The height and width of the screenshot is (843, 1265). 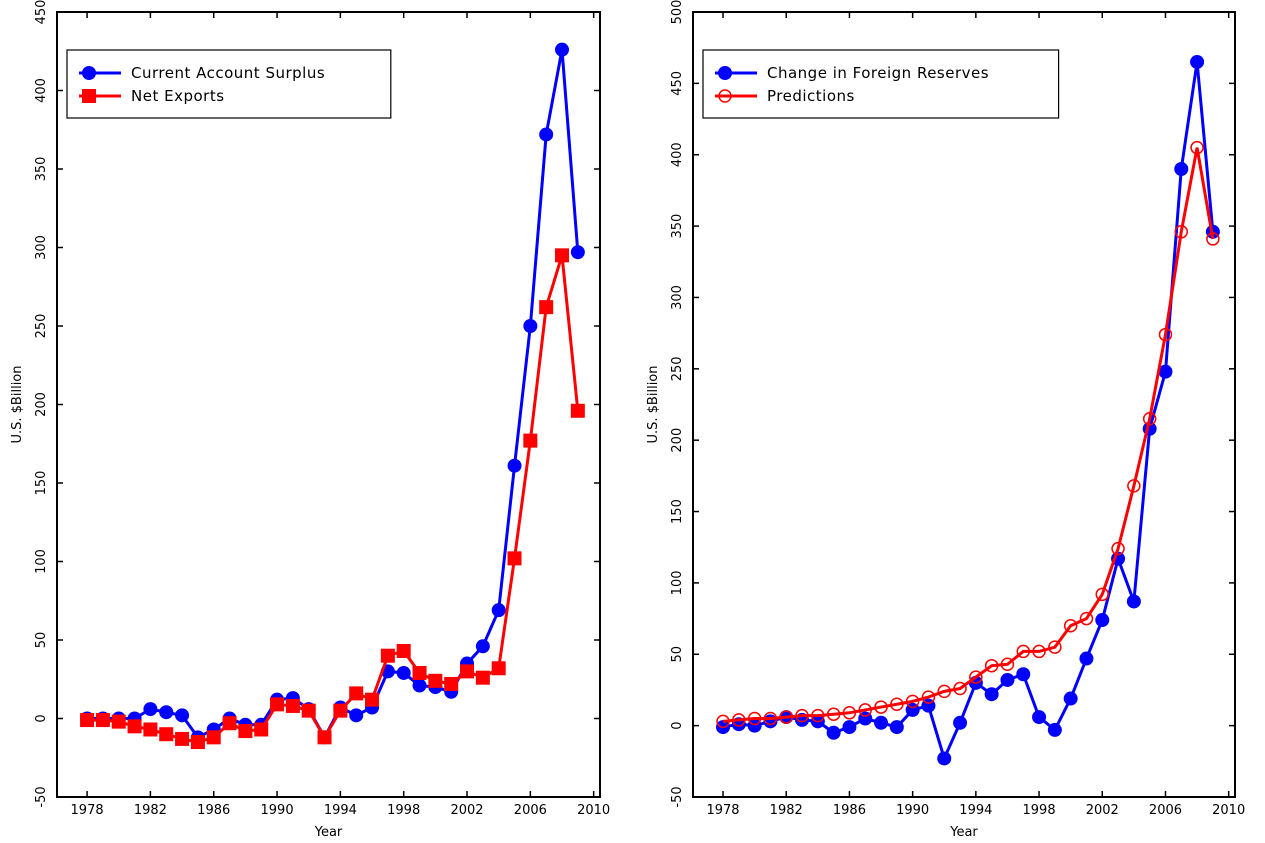 What do you see at coordinates (878, 73) in the screenshot?
I see `legend-label: Change in Foreign Reserves` at bounding box center [878, 73].